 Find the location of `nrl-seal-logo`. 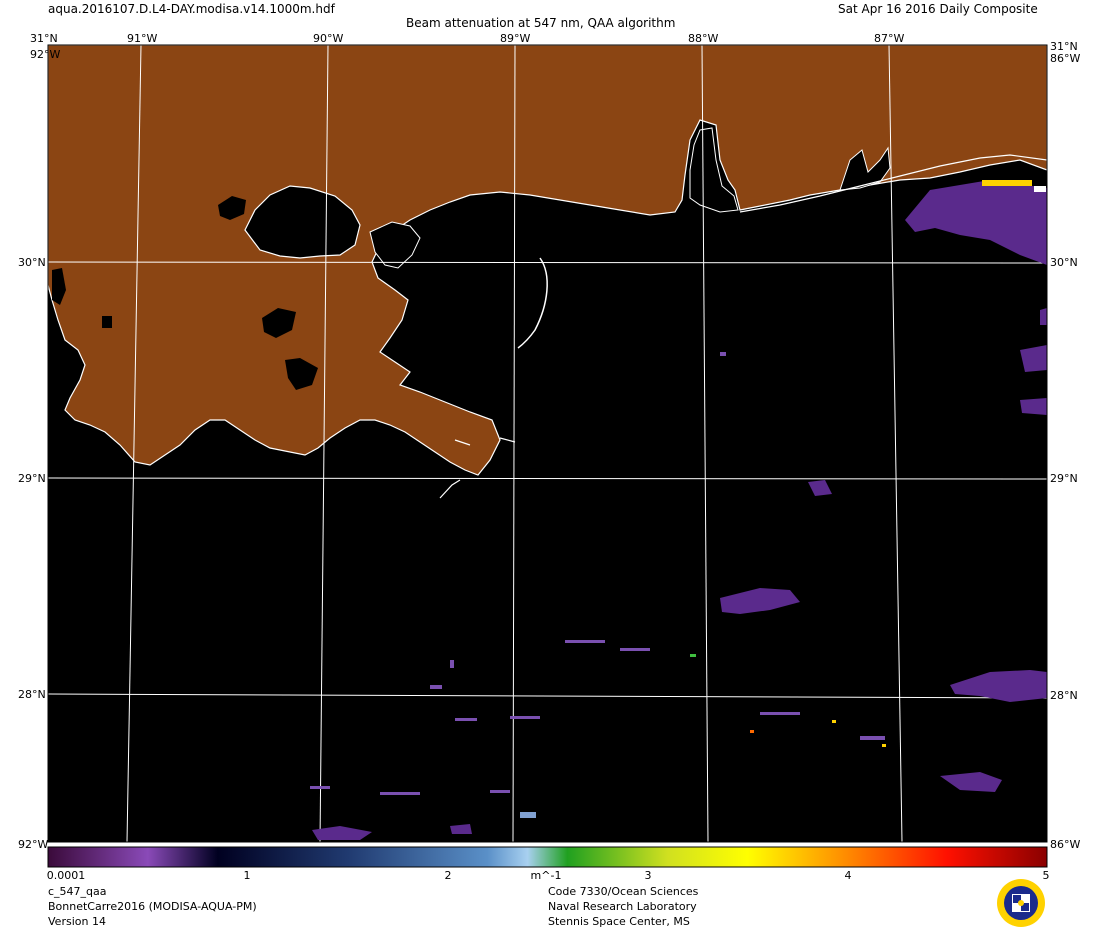

nrl-seal-logo is located at coordinates (1021, 903).